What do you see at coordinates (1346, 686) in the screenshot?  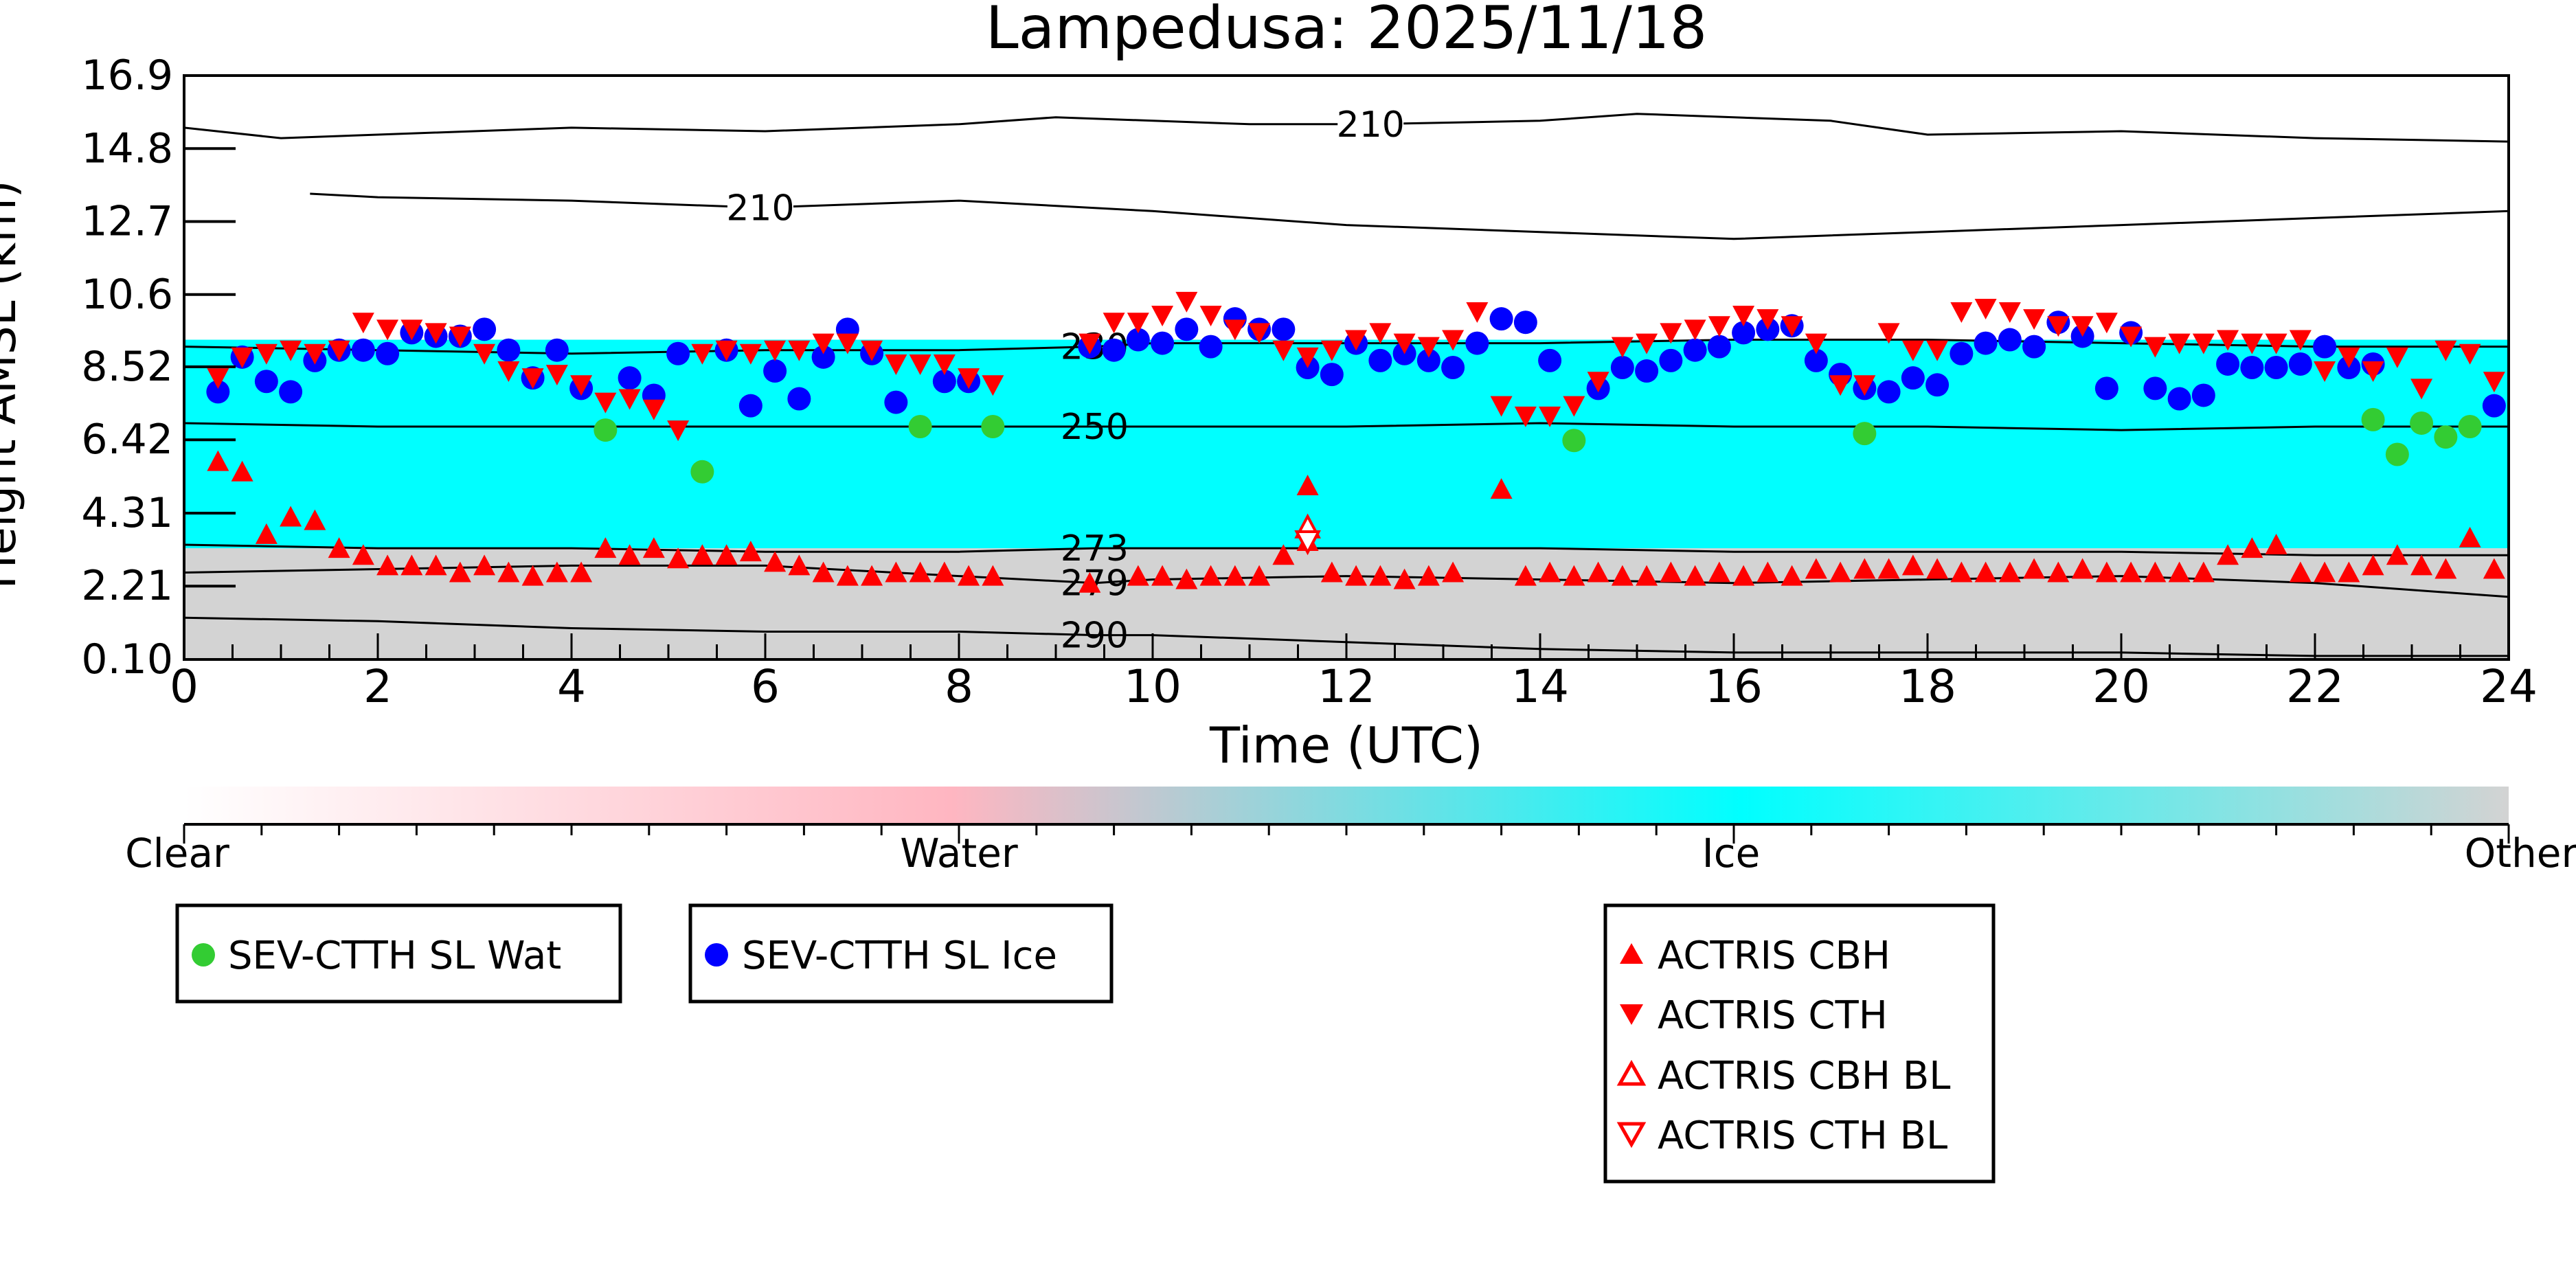 I see `x-tick-label: 12` at bounding box center [1346, 686].